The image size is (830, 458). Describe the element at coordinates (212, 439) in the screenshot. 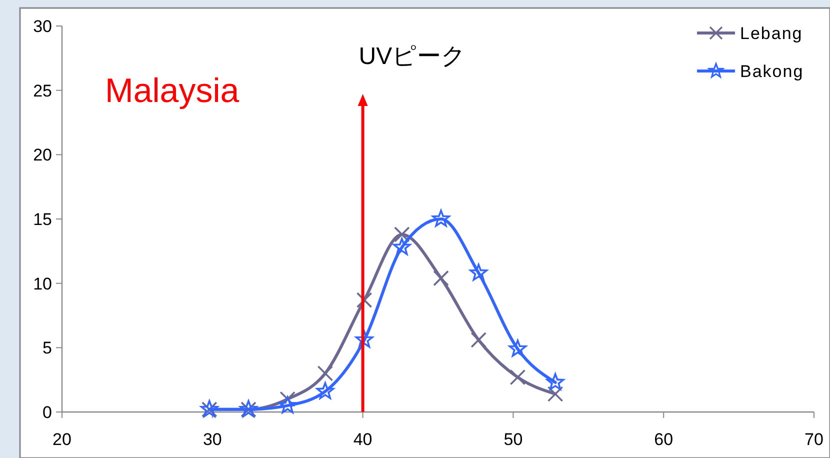

I see `x-tick-label: 30` at that location.